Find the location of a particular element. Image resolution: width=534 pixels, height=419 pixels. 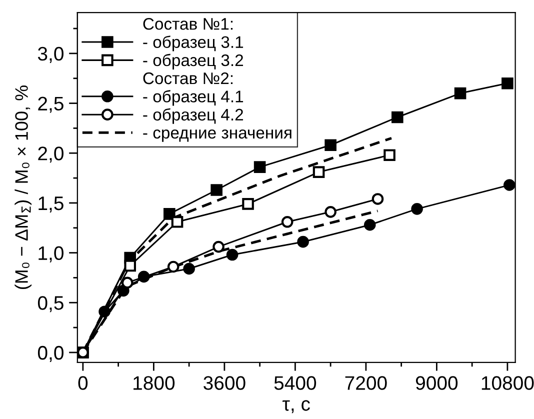

y-tick-label: 1,5 is located at coordinates (51, 204).